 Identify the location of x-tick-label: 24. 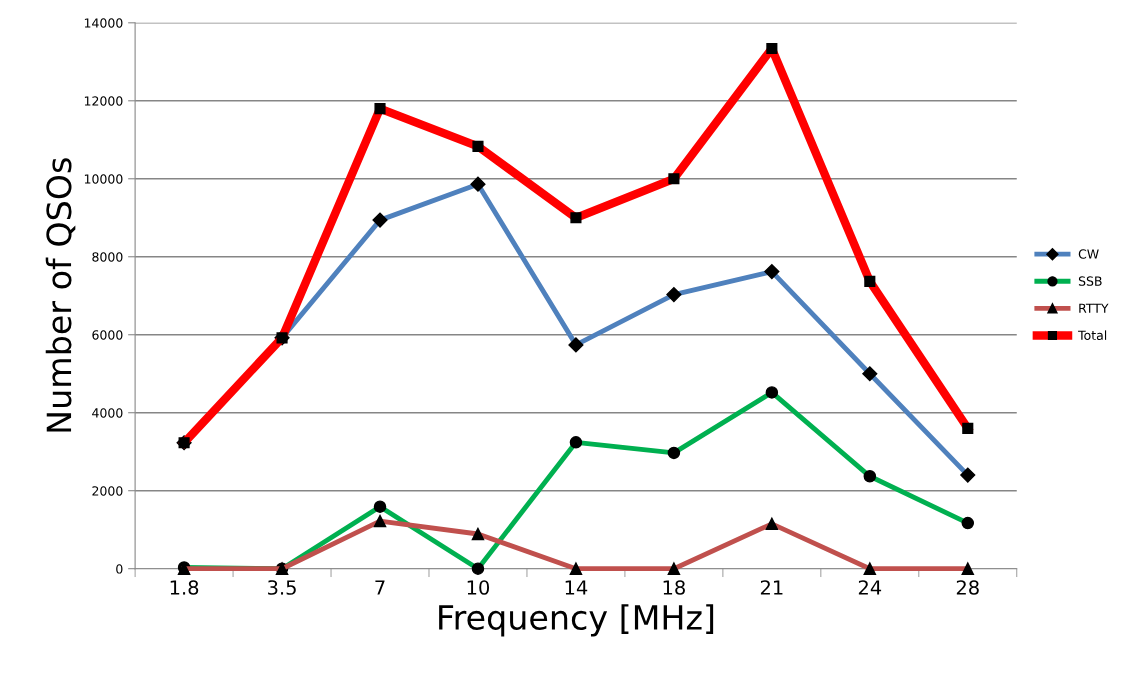
(870, 587).